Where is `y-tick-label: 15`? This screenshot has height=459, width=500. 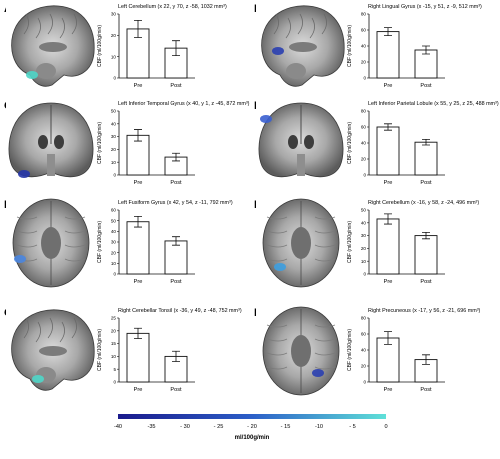
y-tick-label: 15 is located at coordinates (114, 343).